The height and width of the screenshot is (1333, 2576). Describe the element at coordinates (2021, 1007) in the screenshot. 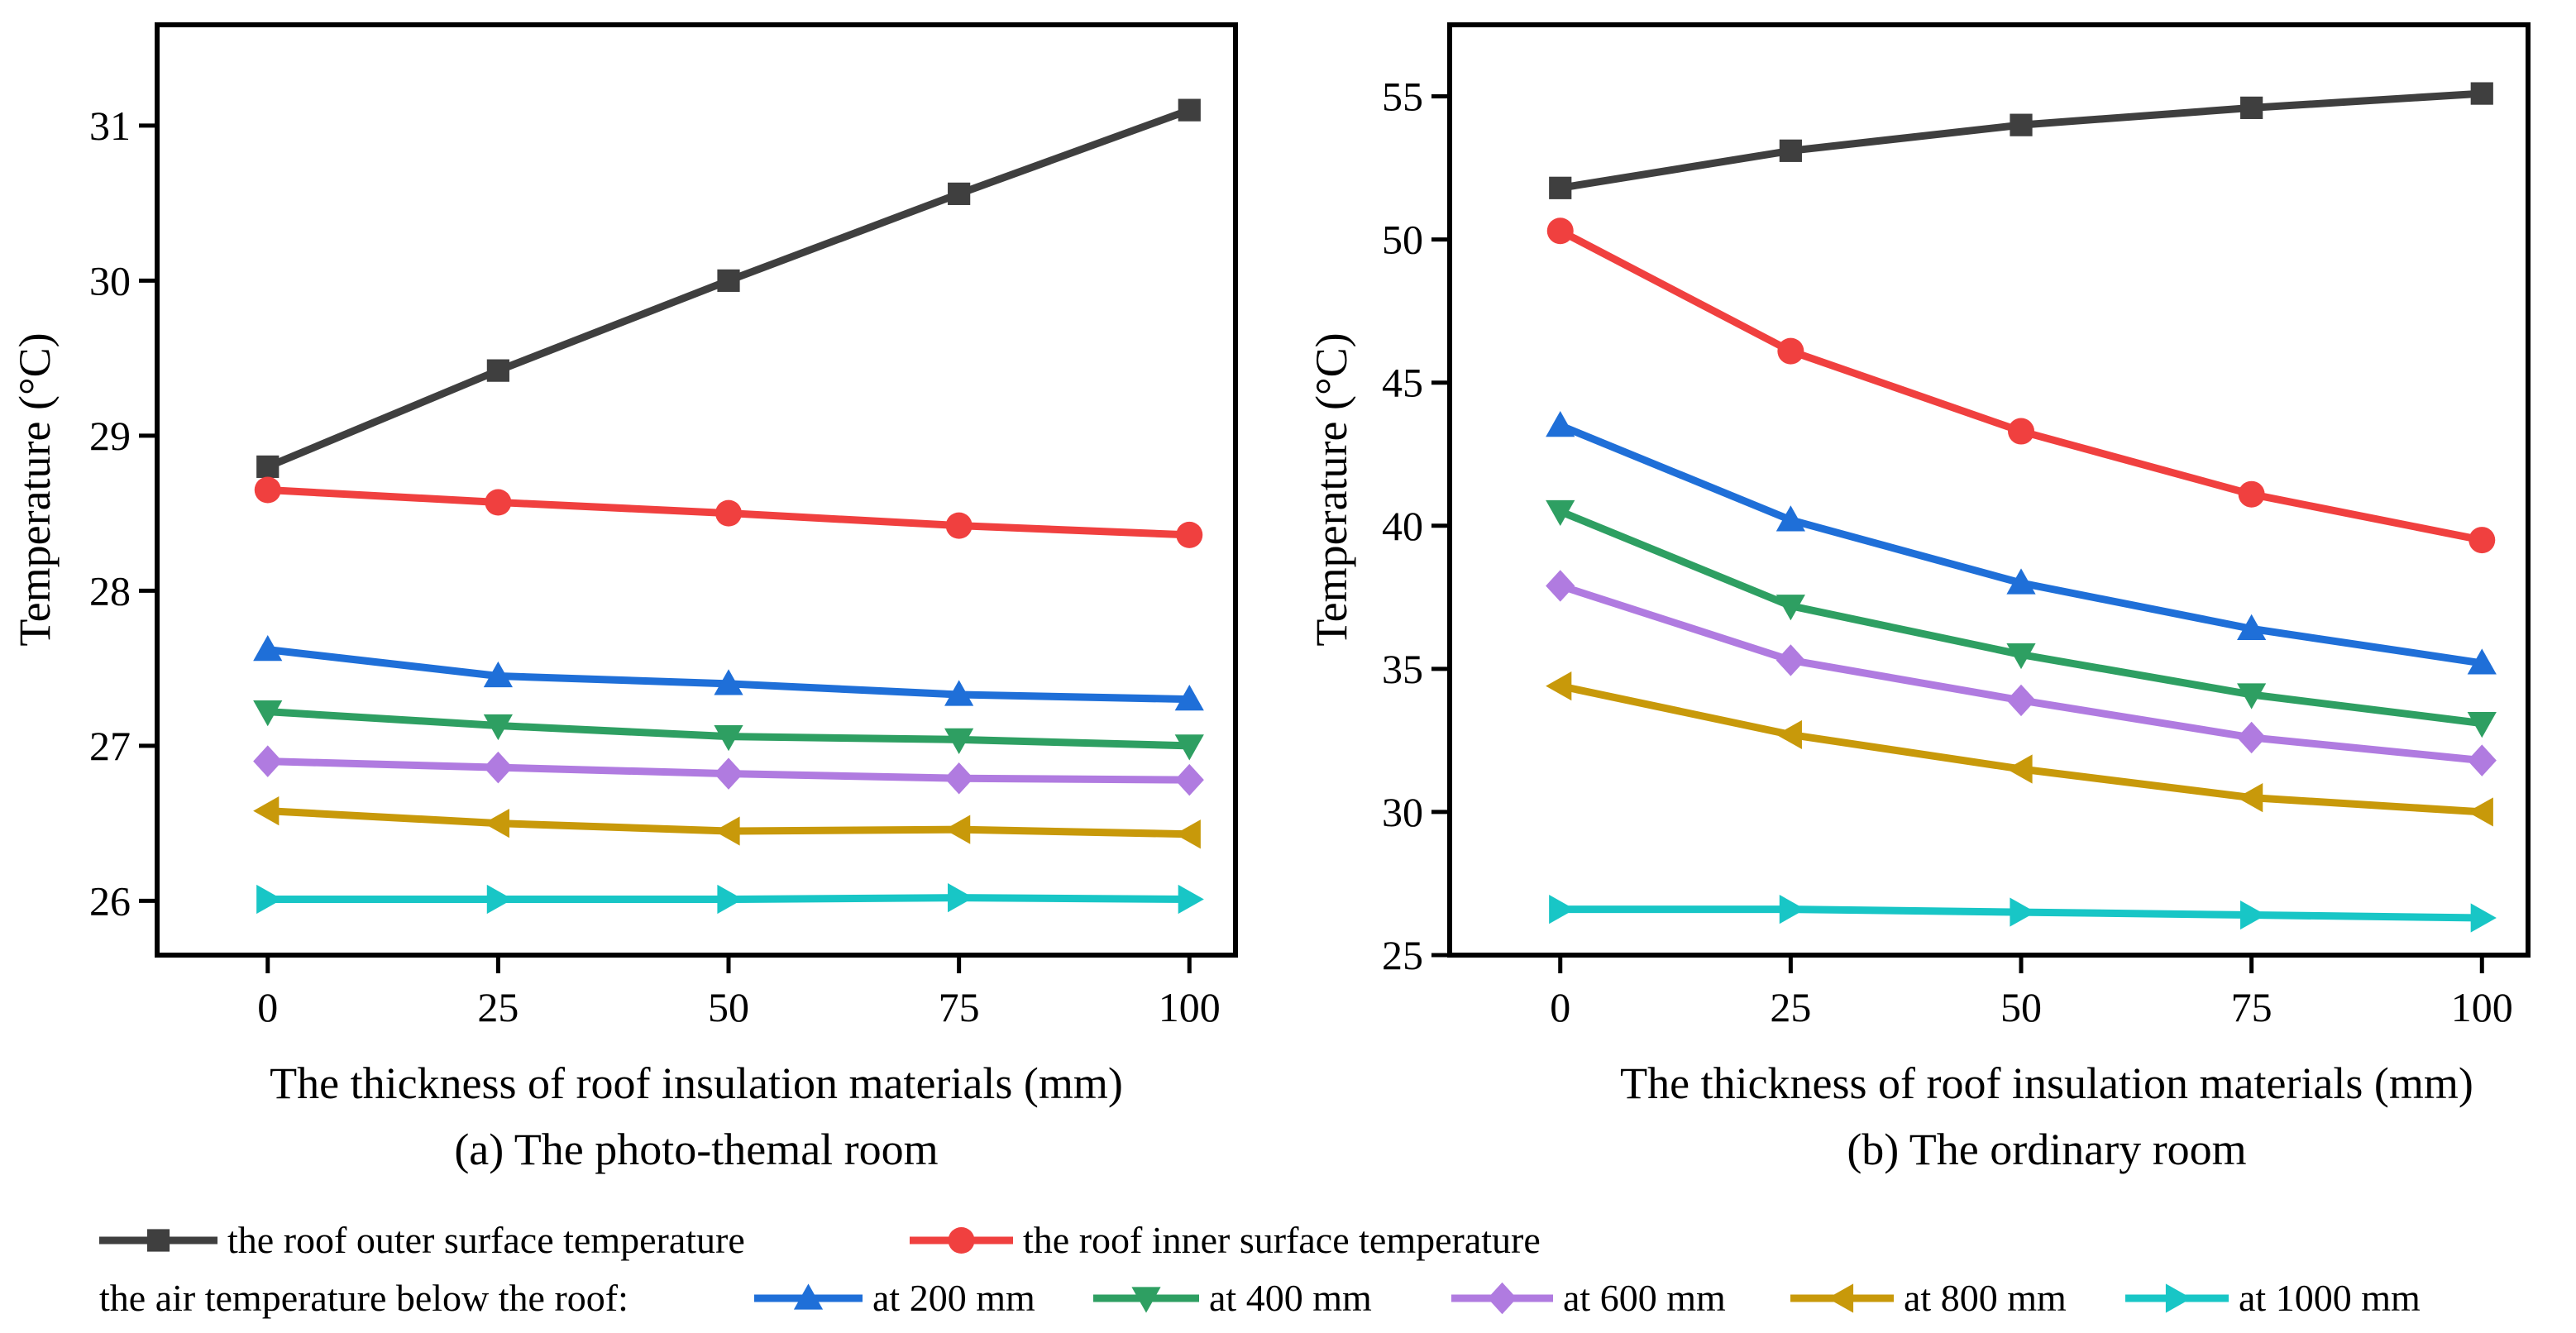

I see `x-tick-label-b-2: 50` at that location.